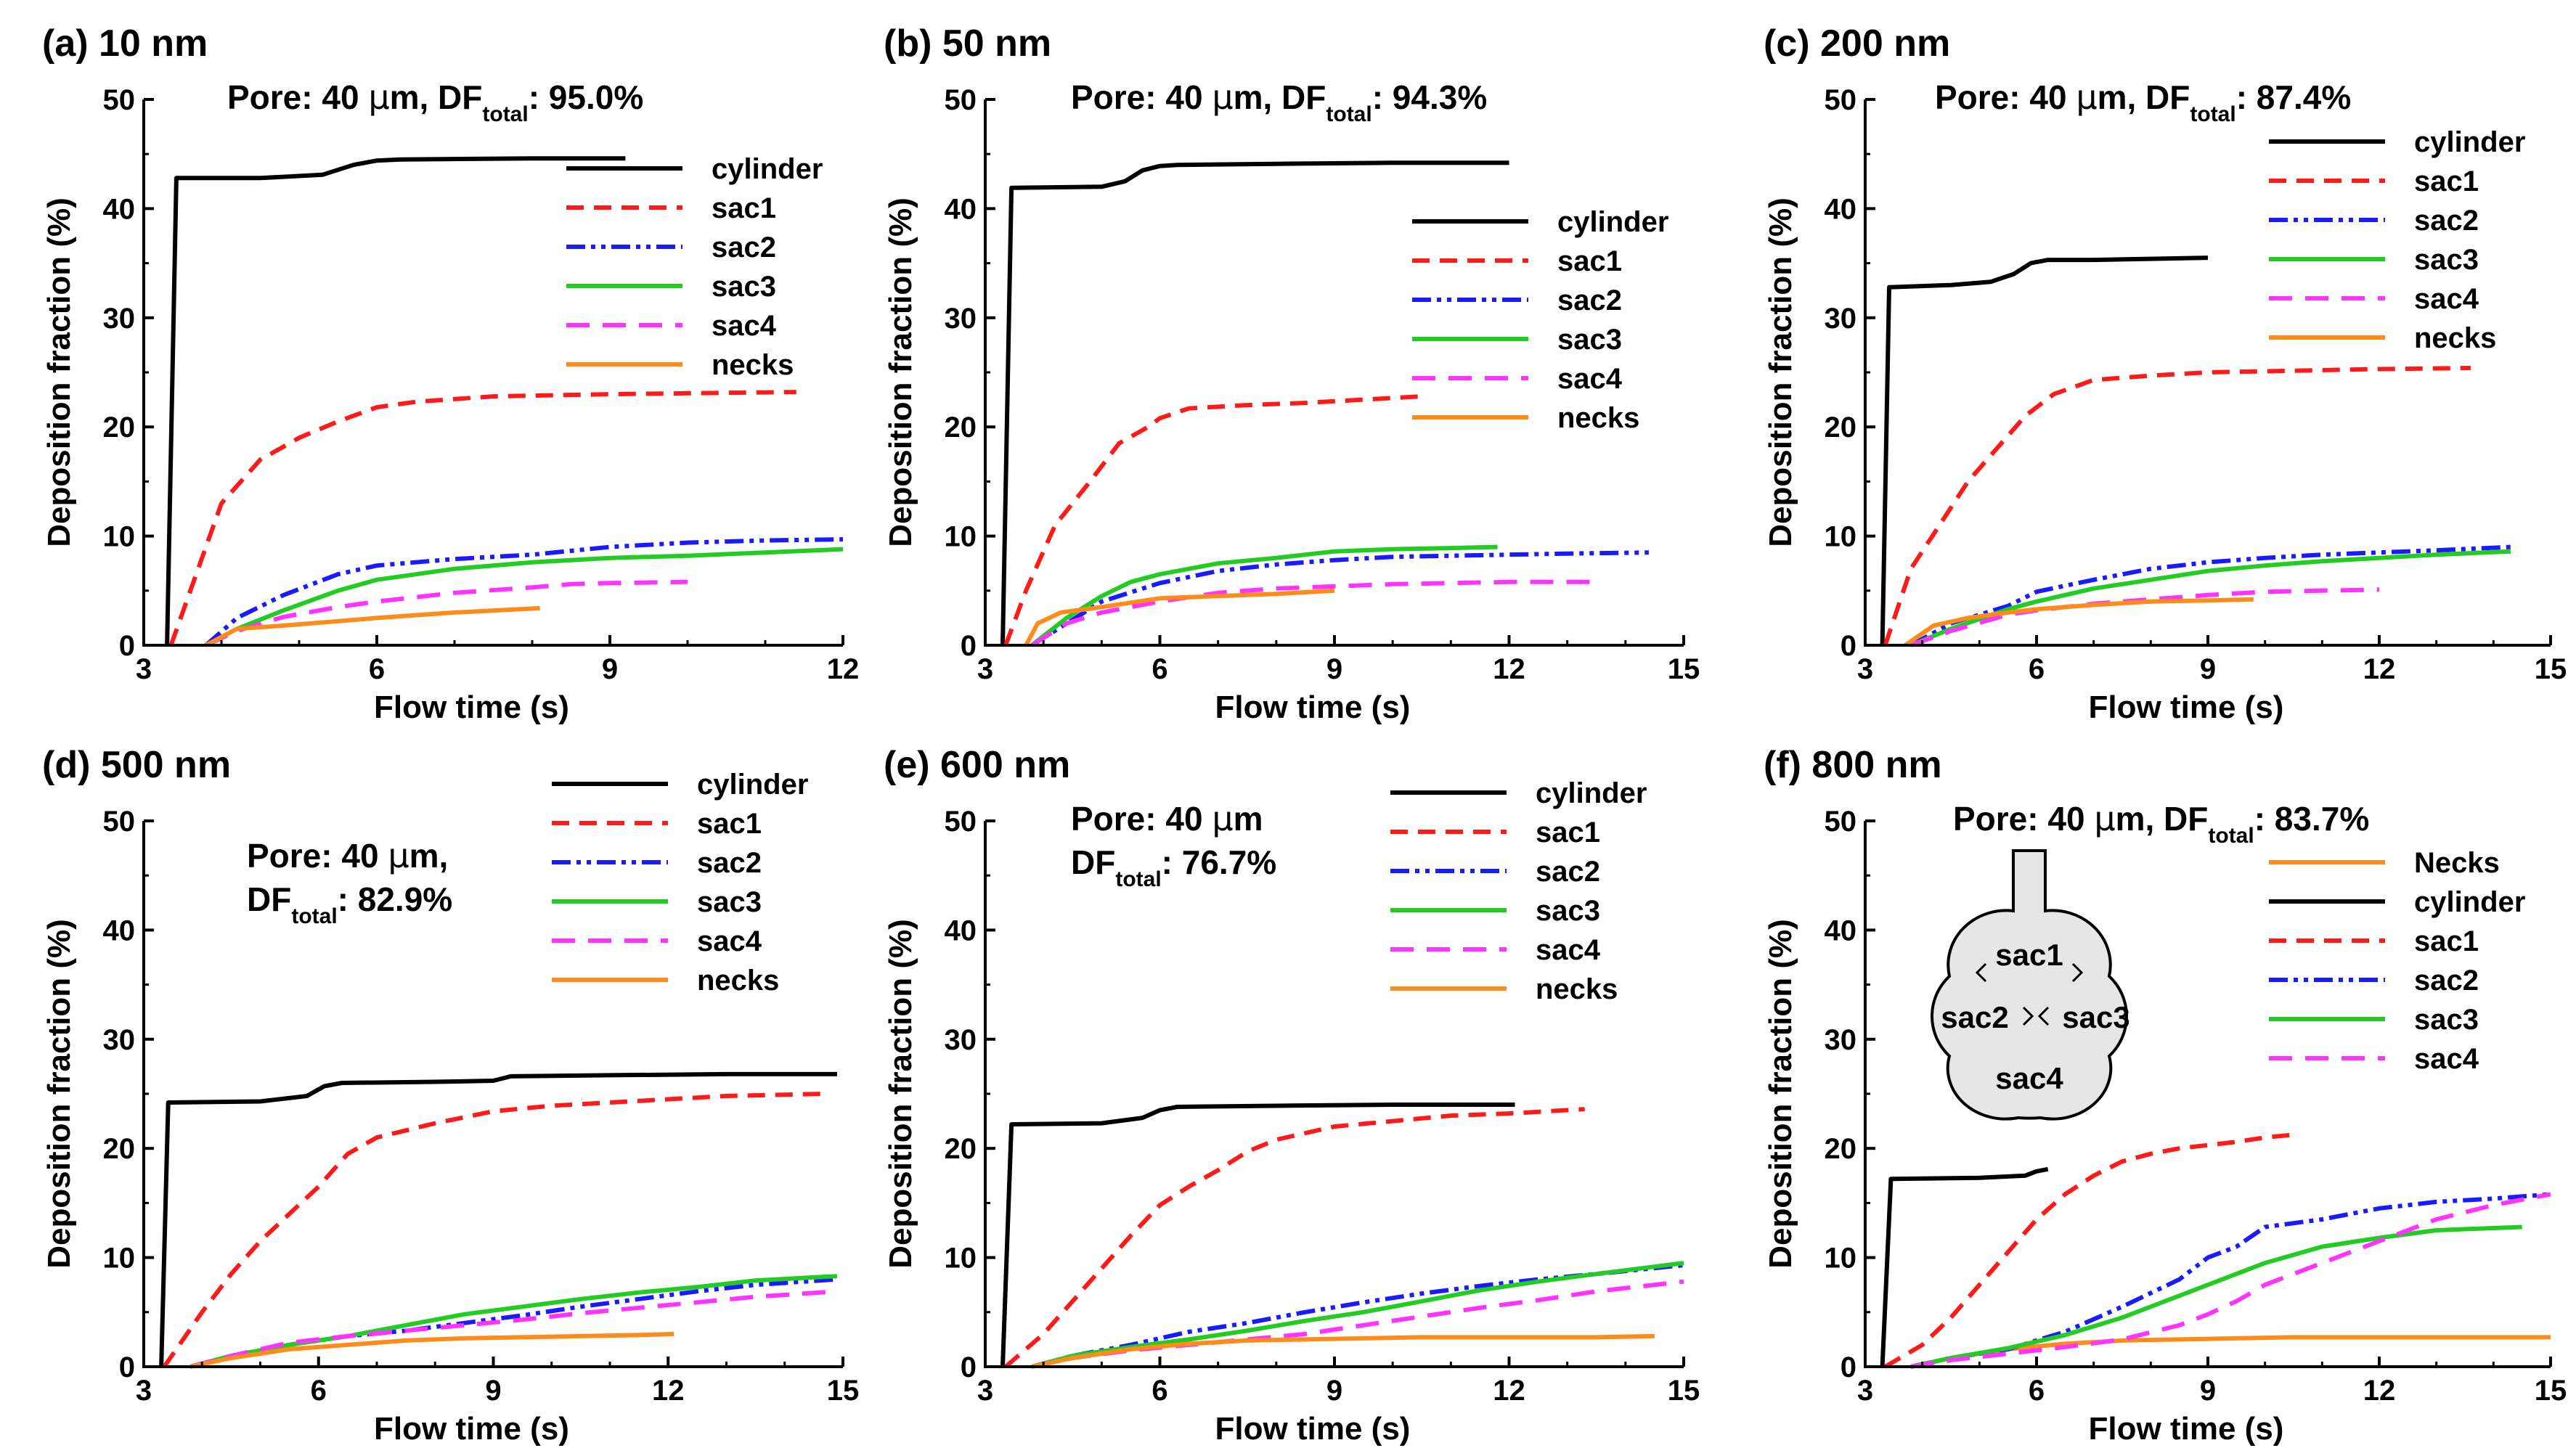  What do you see at coordinates (2161, 823) in the screenshot?
I see `annotation-line: Pore: 40 μm, DFtotal: 83.7%` at bounding box center [2161, 823].